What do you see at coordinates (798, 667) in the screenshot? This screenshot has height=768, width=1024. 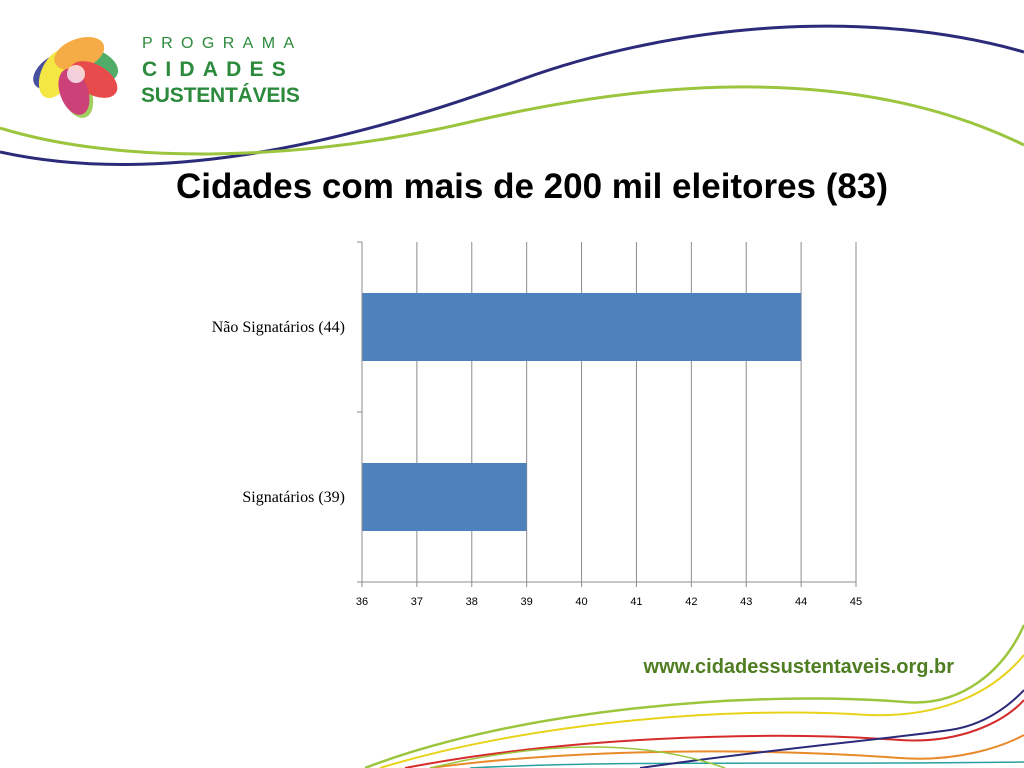 I see `footer-website-link: www.cidadessustentaveis.org.br` at bounding box center [798, 667].